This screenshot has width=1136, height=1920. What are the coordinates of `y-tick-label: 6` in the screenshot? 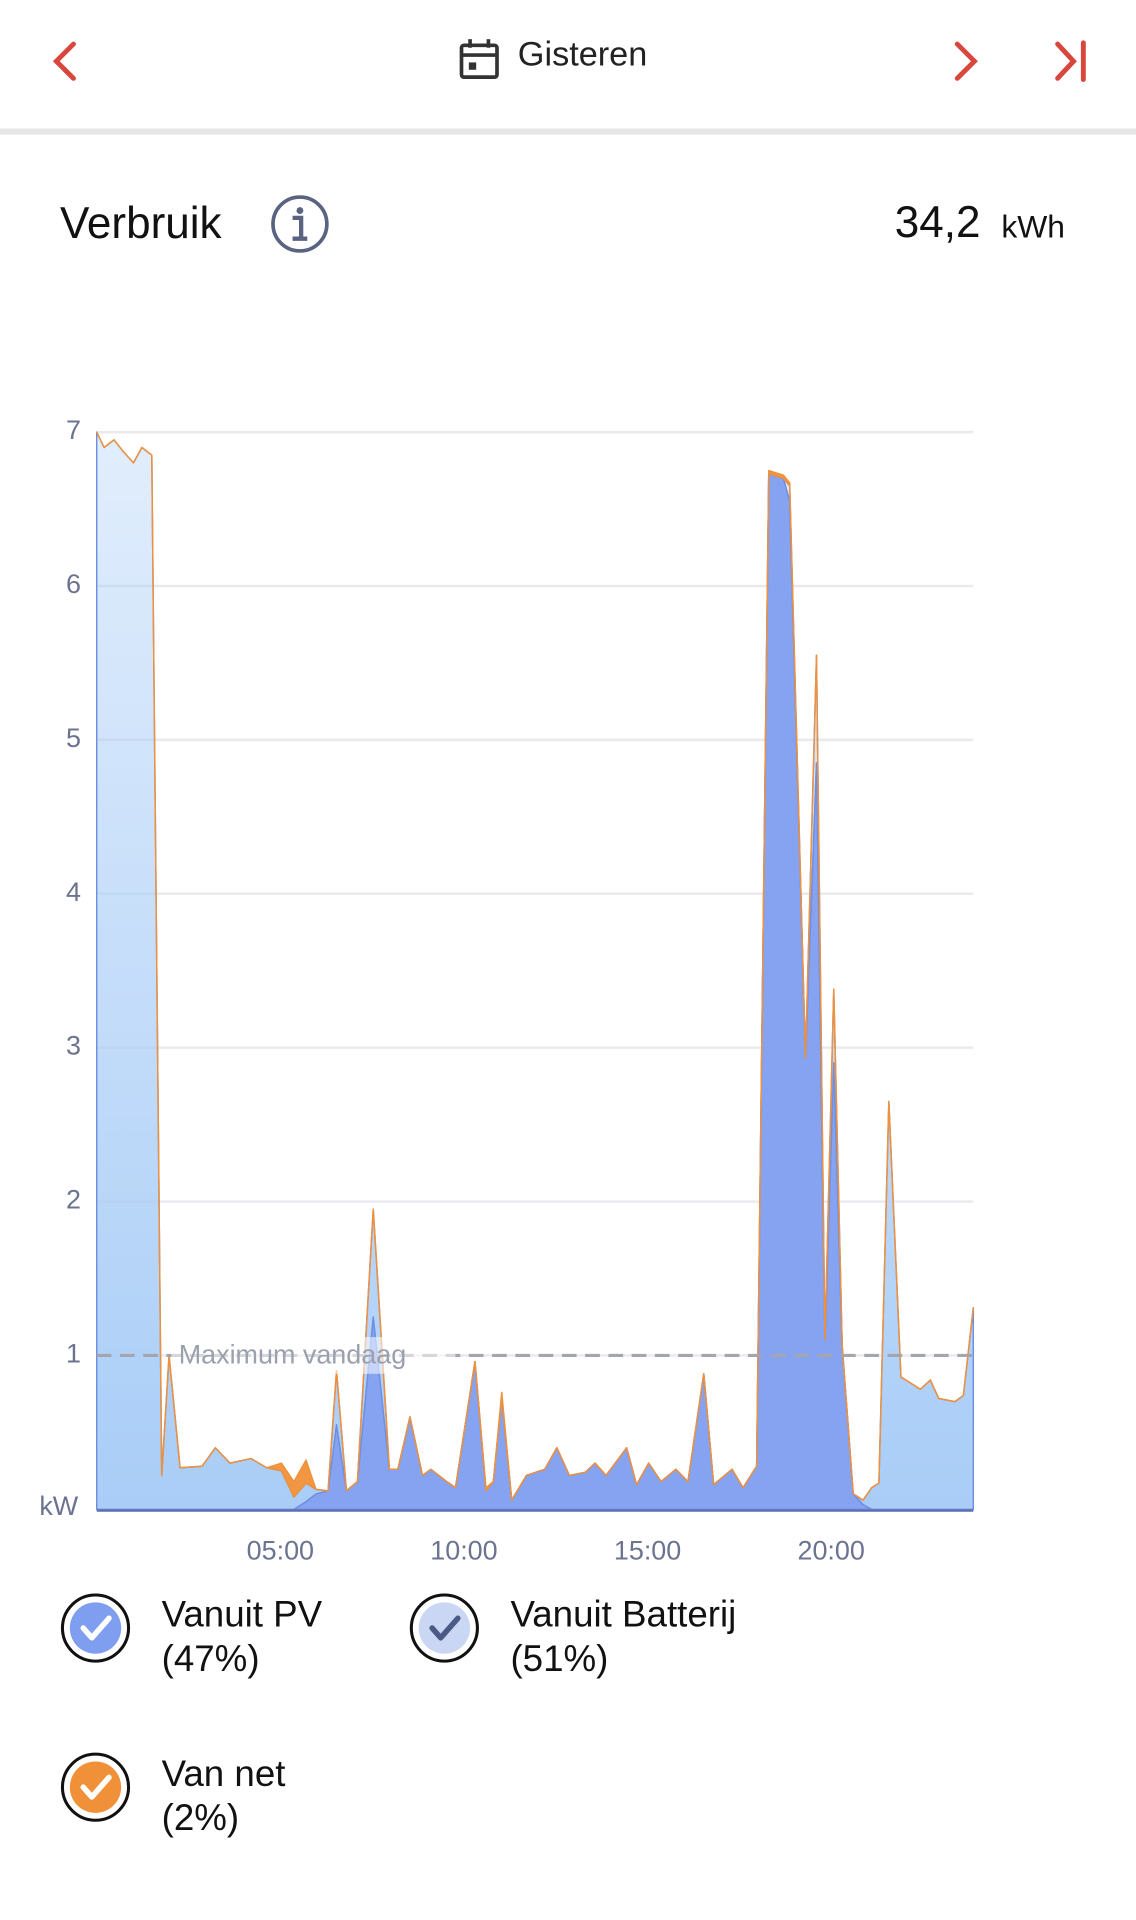 It's located at (73, 584).